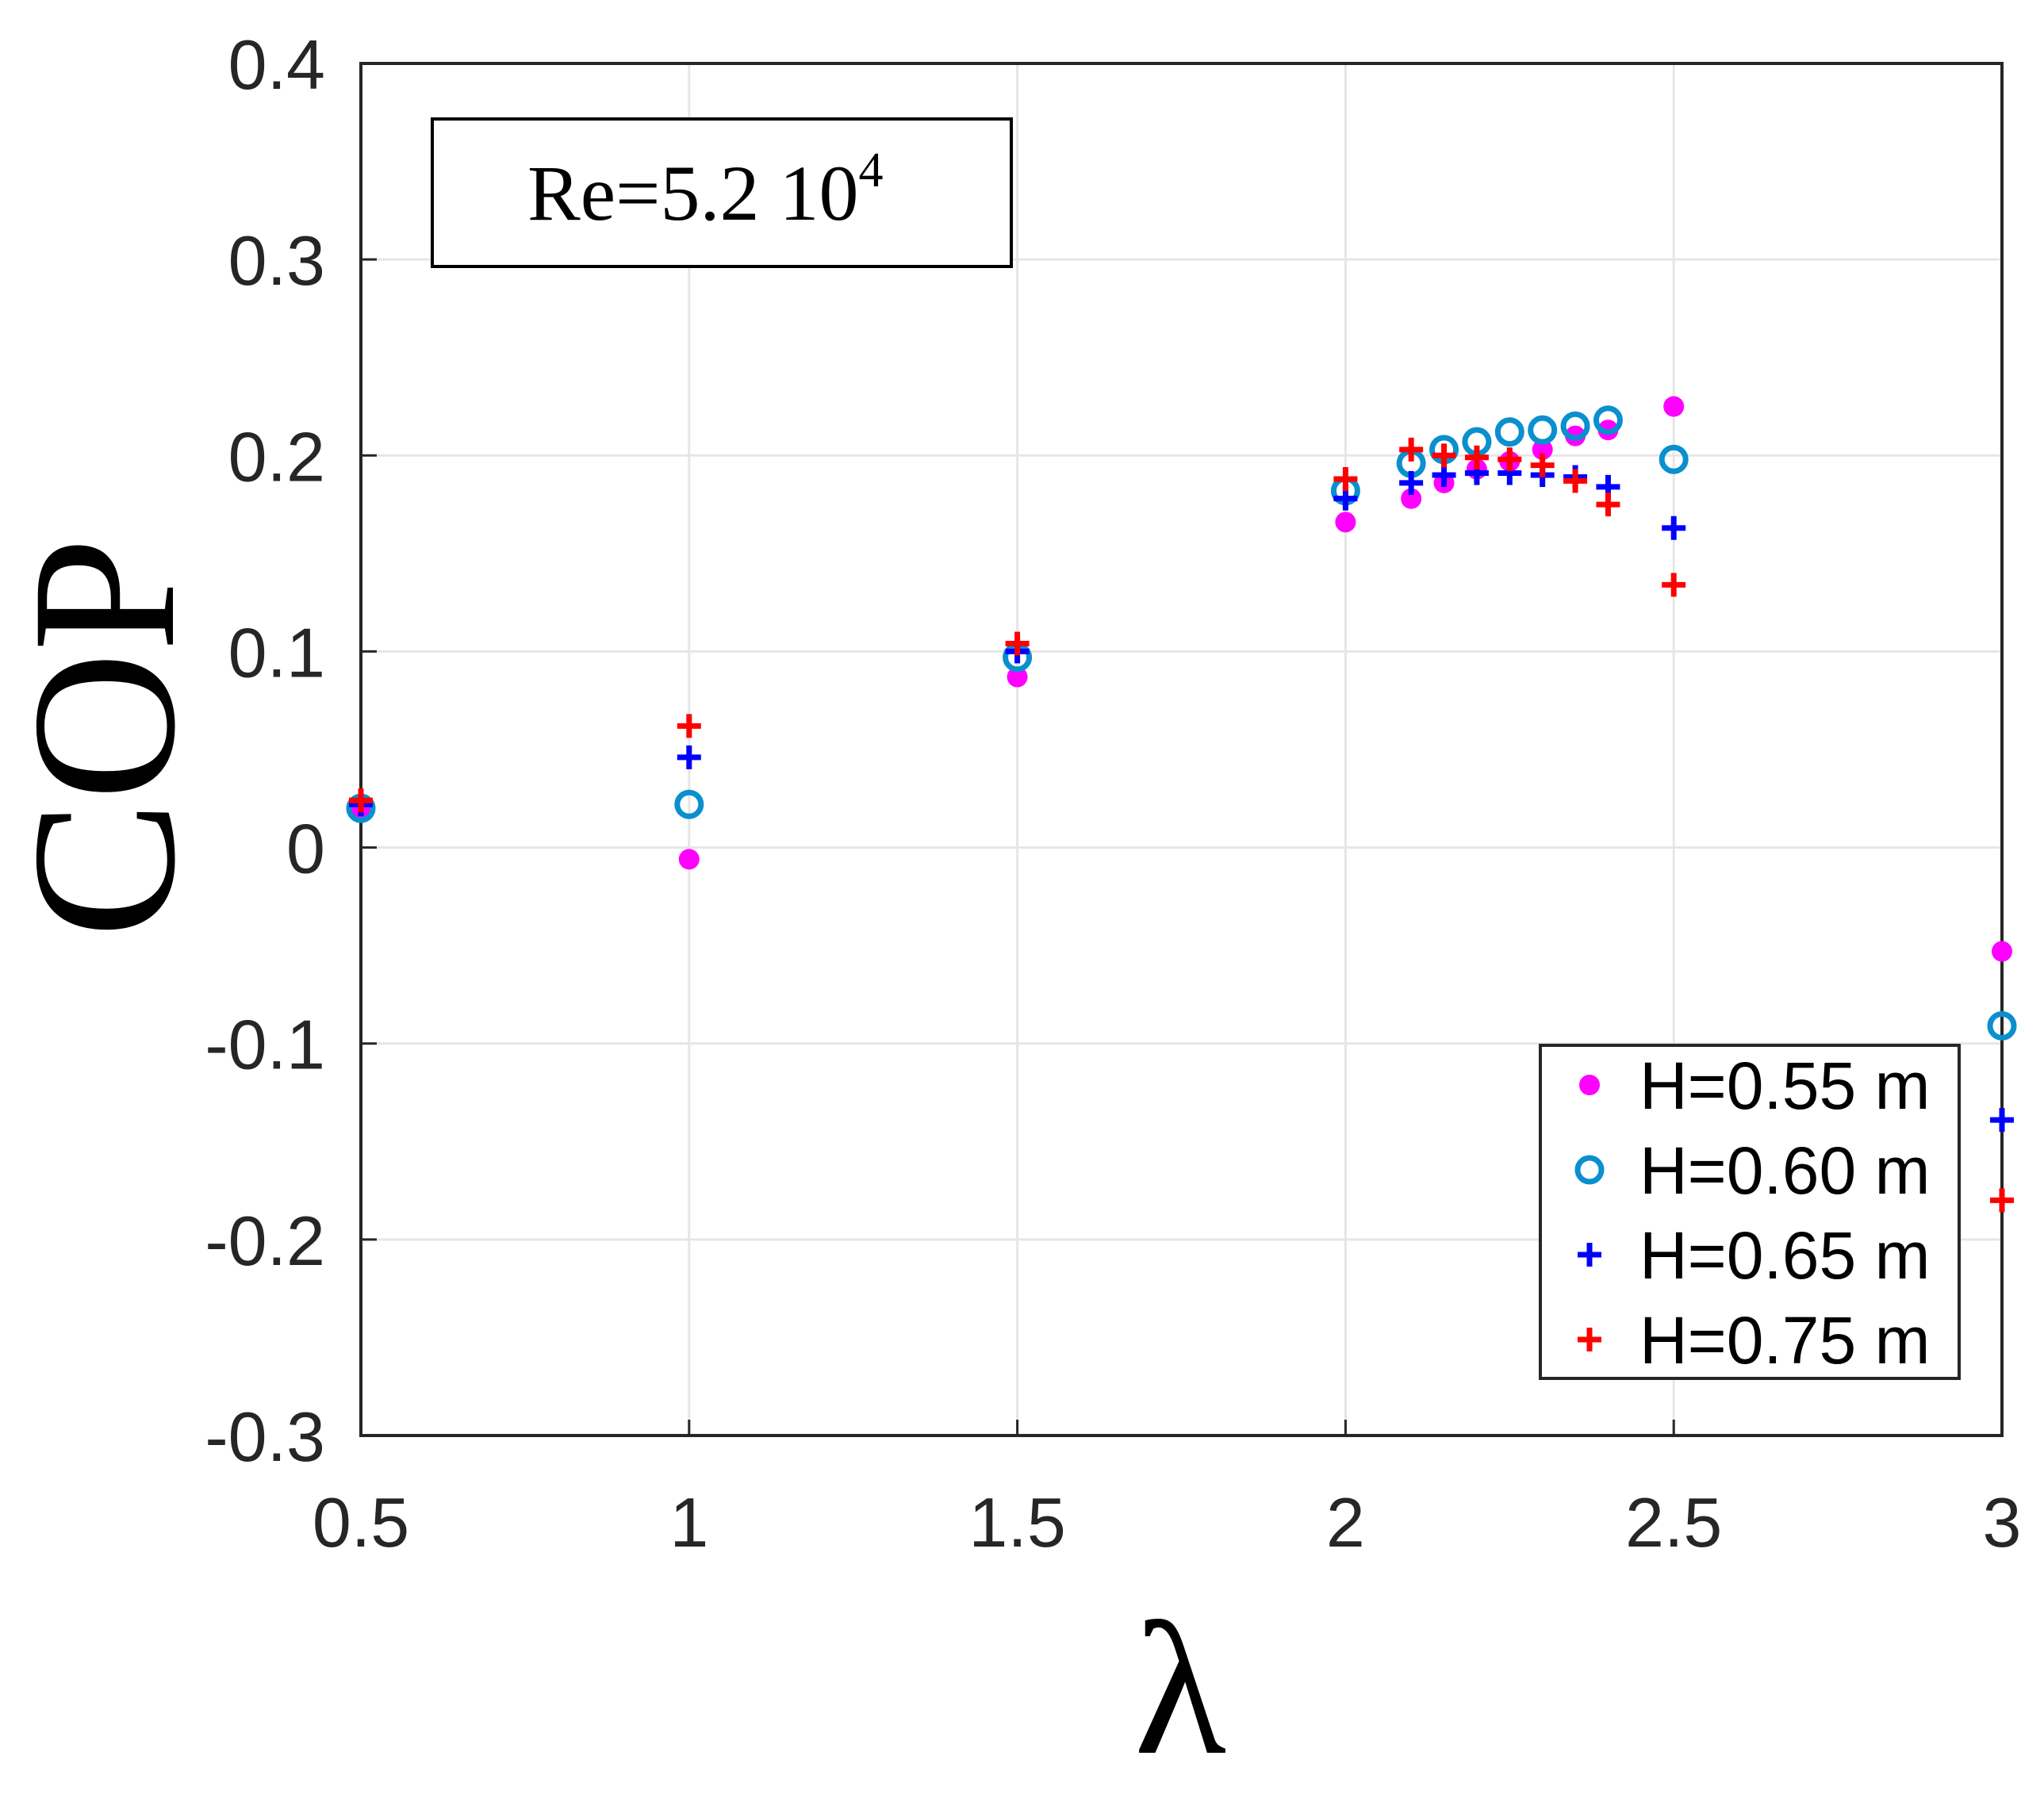 This screenshot has width=2044, height=1794. I want to click on legend-entry: H=0.55 m, so click(1755, 1085).